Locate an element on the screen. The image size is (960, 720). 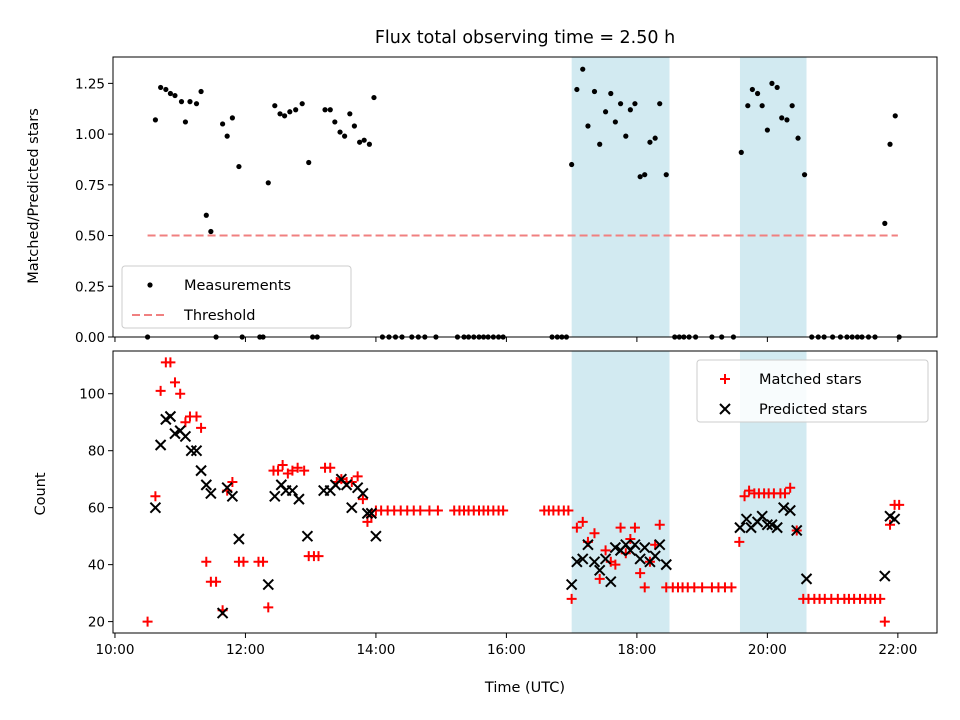
y-tick-label: 0.25 is located at coordinates (90, 287).